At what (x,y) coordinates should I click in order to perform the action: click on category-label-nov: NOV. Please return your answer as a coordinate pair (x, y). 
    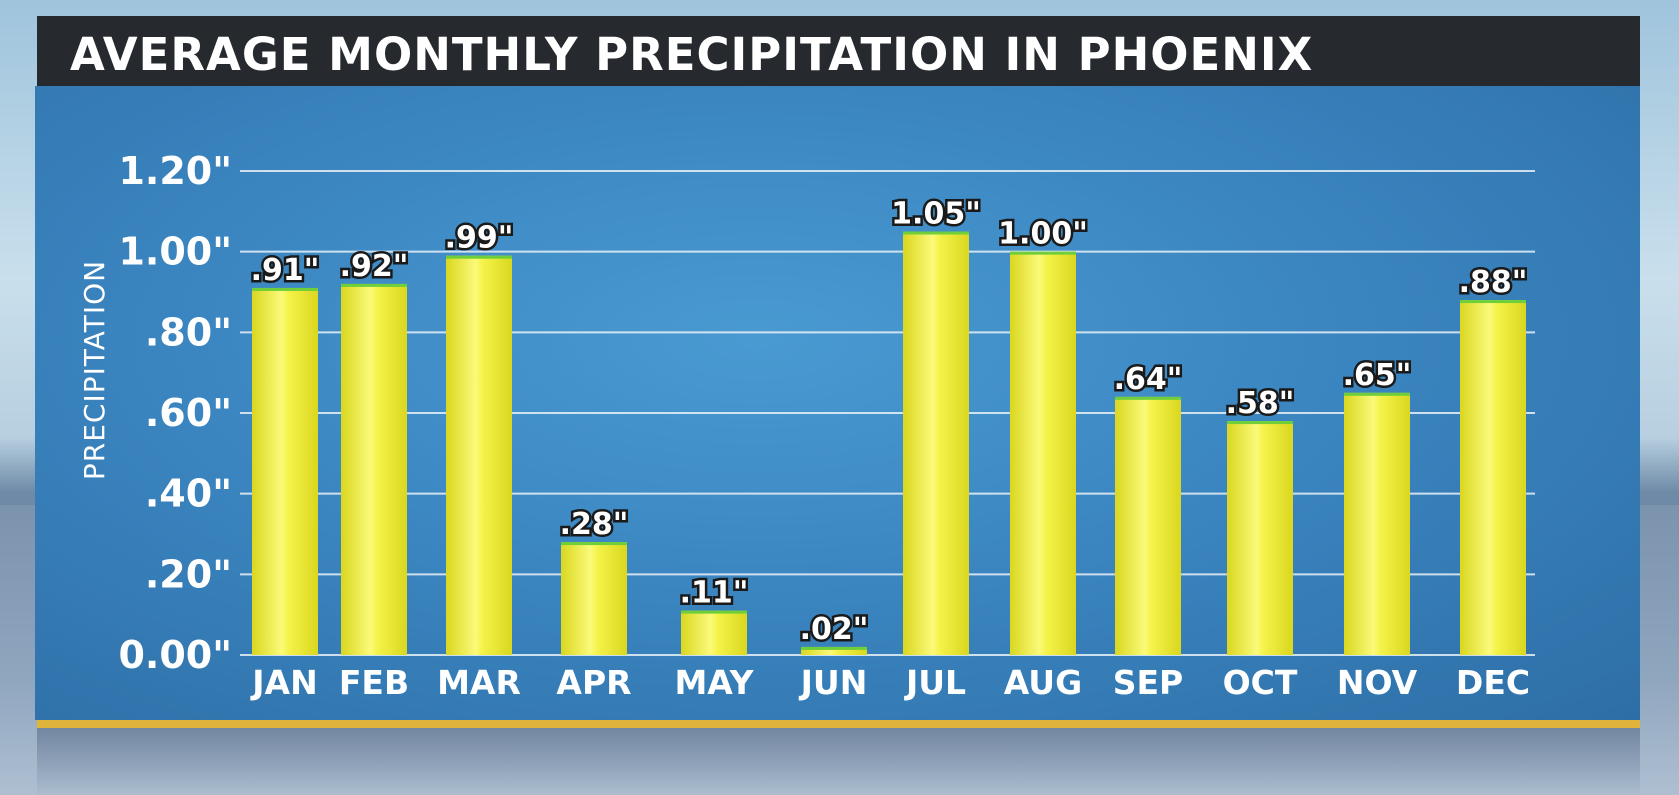
    Looking at the image, I should click on (1377, 682).